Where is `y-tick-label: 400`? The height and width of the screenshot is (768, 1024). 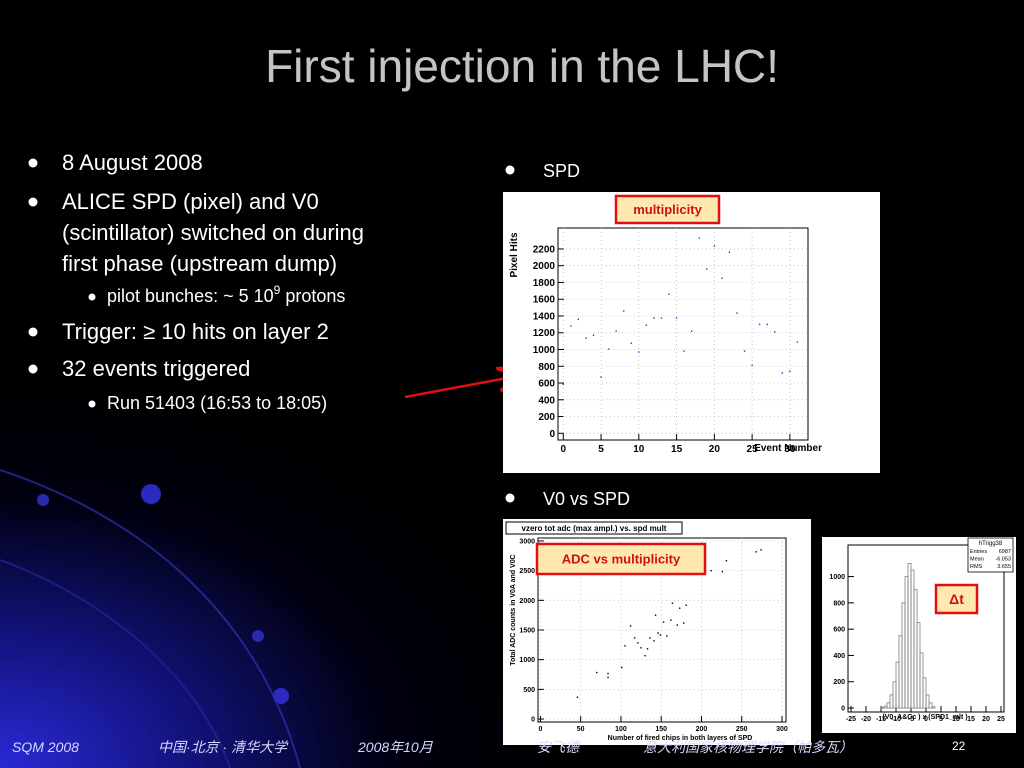
y-tick-label: 400 is located at coordinates (546, 400).